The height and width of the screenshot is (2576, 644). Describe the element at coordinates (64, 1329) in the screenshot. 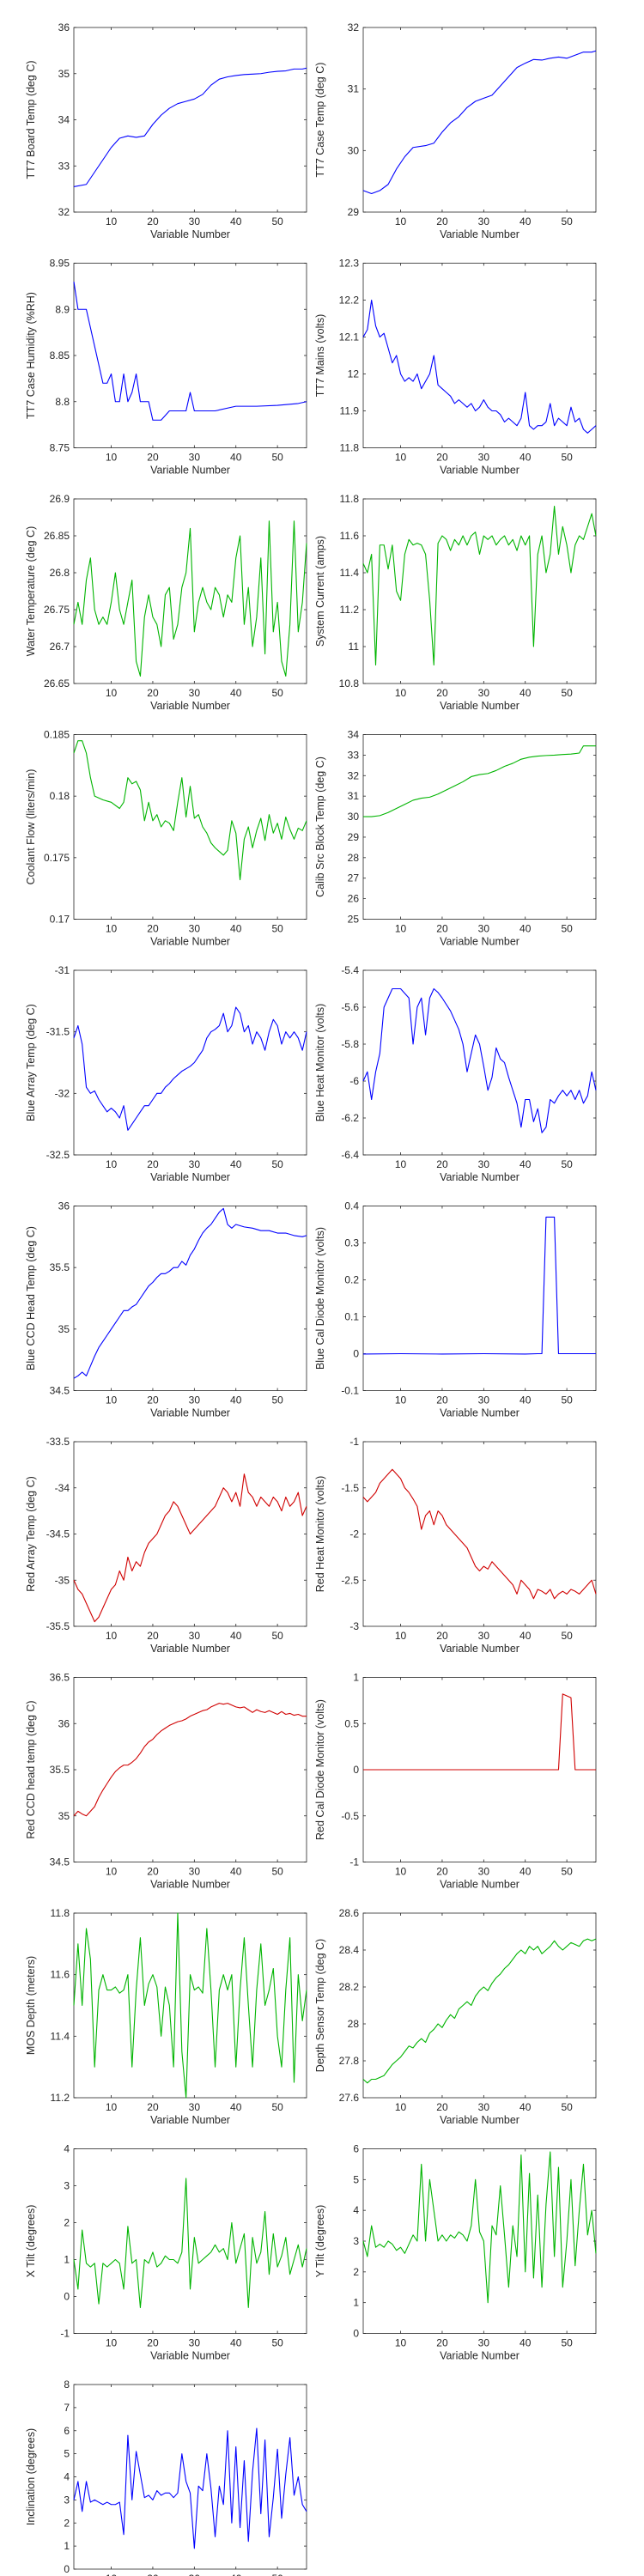

I see `y-tick-label: 35` at that location.